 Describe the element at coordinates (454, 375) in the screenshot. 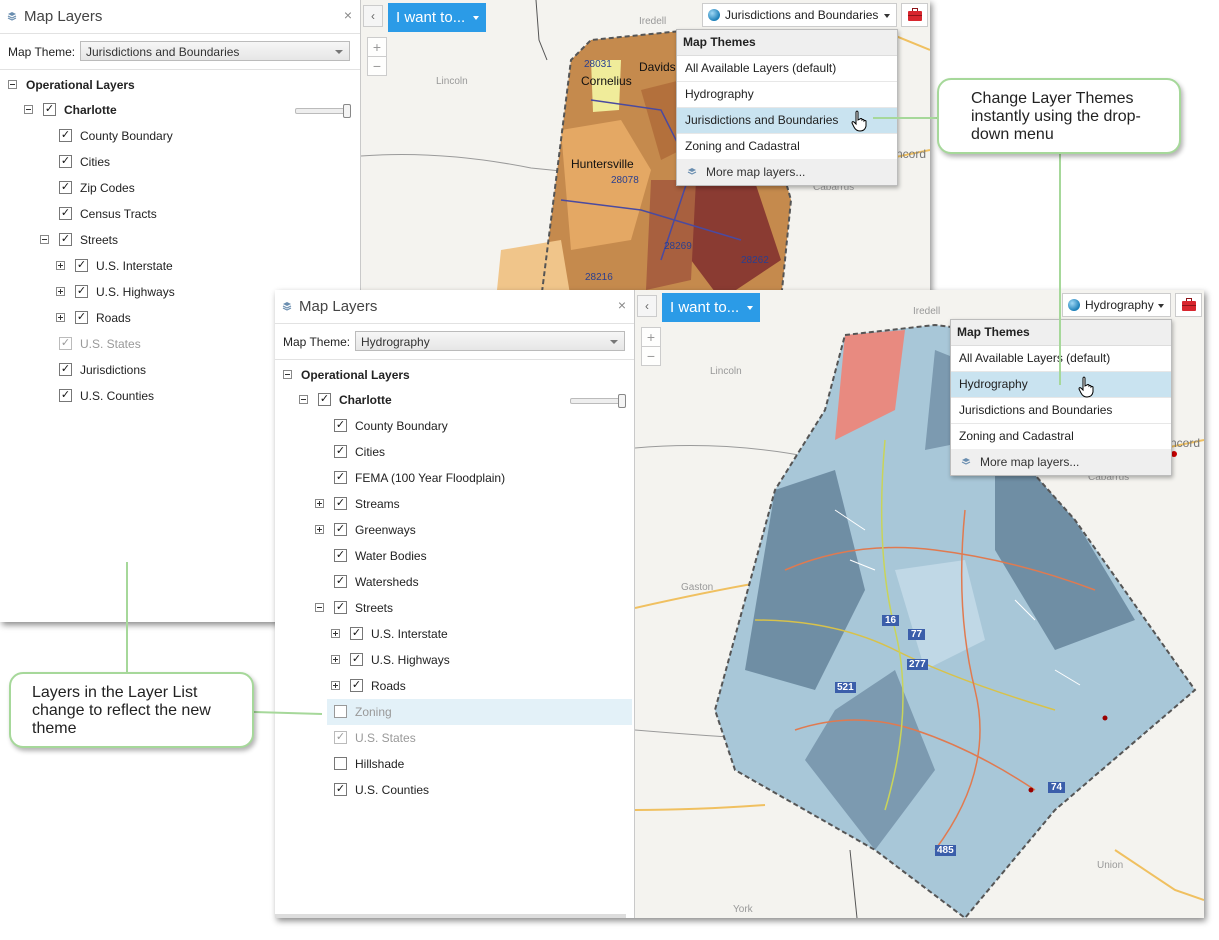

I see `tree-operational-layers: Operational Layers` at that location.